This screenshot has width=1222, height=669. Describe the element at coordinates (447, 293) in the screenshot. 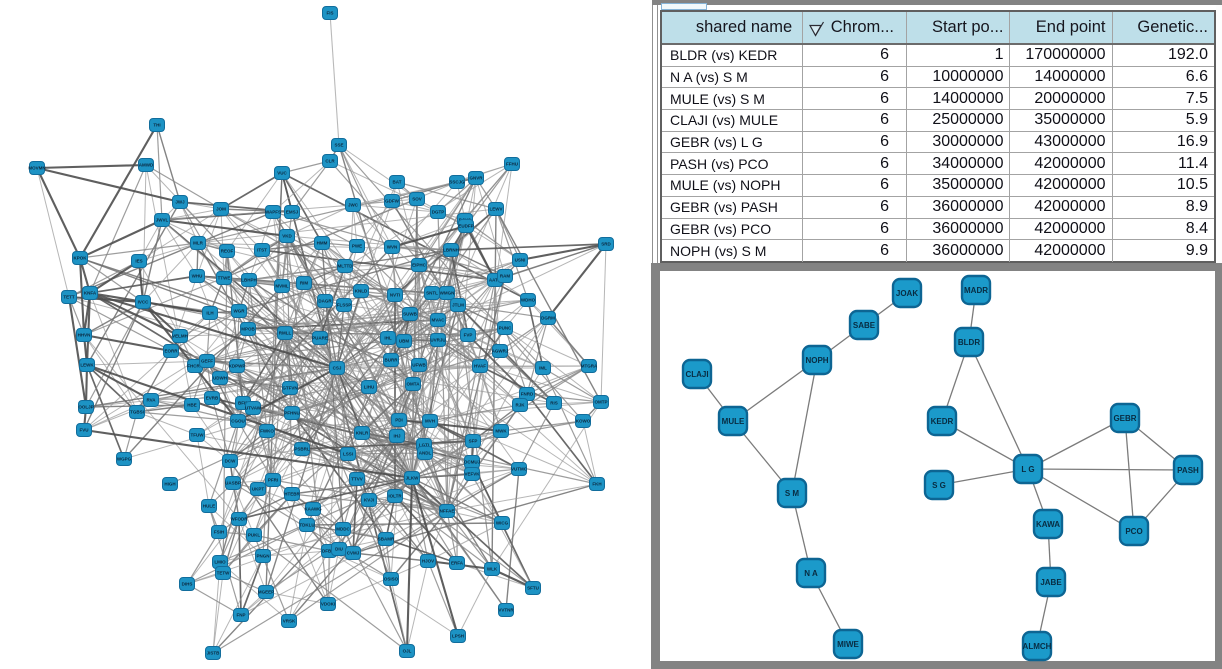

I see `svg-text: WMGN` at that location.